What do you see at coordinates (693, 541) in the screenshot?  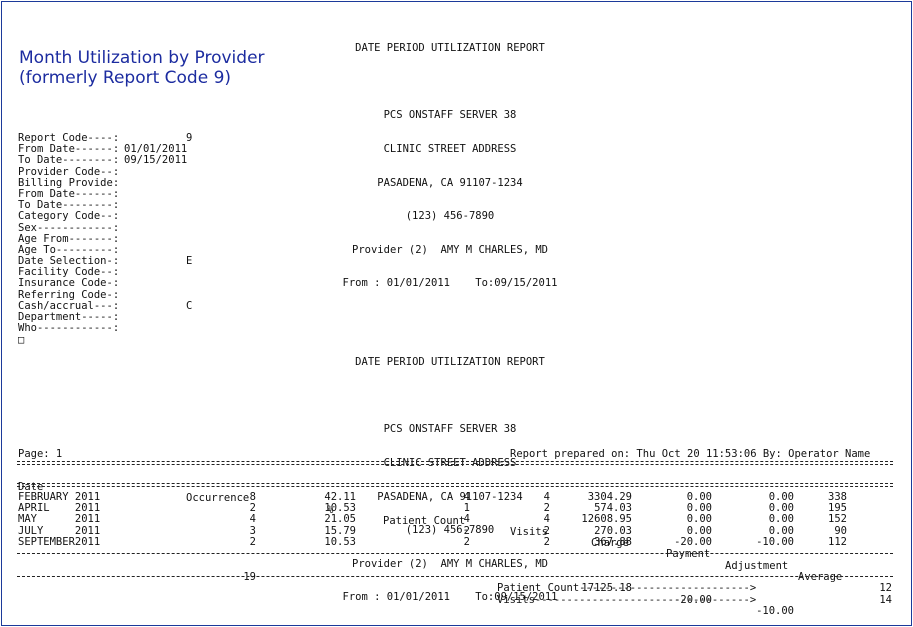 I see `cell-payment: -20.00` at bounding box center [693, 541].